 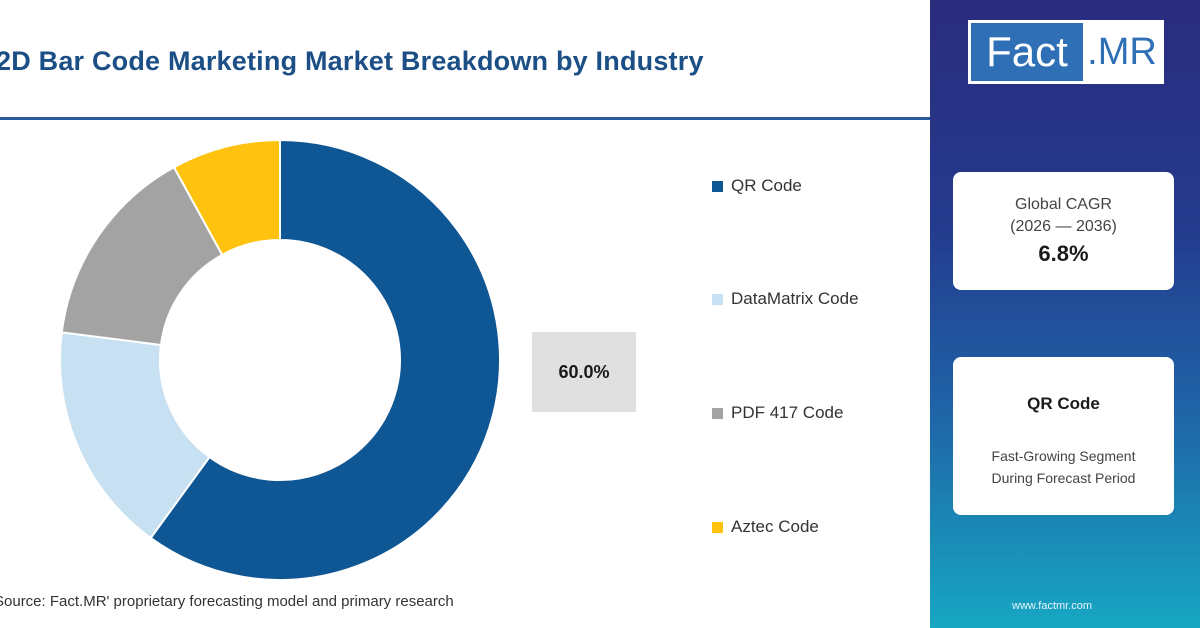 What do you see at coordinates (1122, 52) in the screenshot?
I see `logo-mr-text: .MR` at bounding box center [1122, 52].